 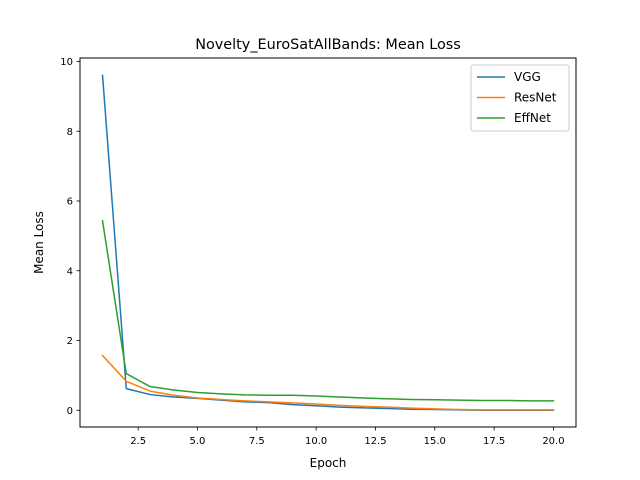 What do you see at coordinates (70, 411) in the screenshot?
I see `y-tick-label: 0` at bounding box center [70, 411].